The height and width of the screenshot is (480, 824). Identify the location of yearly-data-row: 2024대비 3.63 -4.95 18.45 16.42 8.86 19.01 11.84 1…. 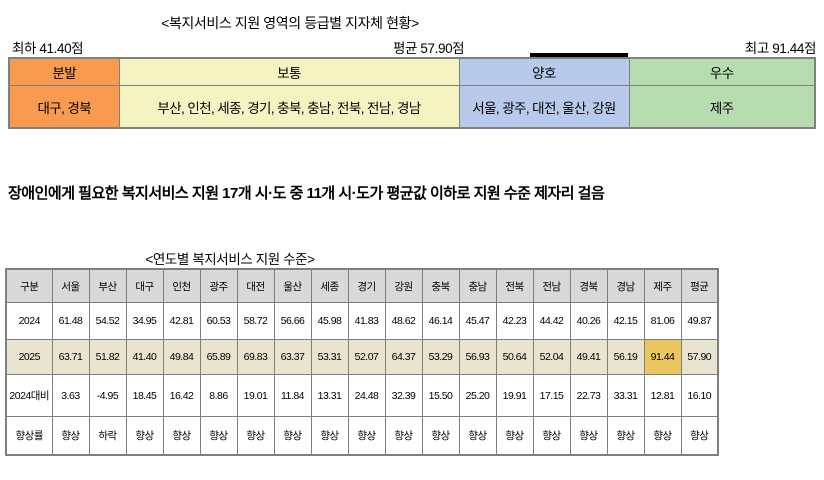
(362, 395).